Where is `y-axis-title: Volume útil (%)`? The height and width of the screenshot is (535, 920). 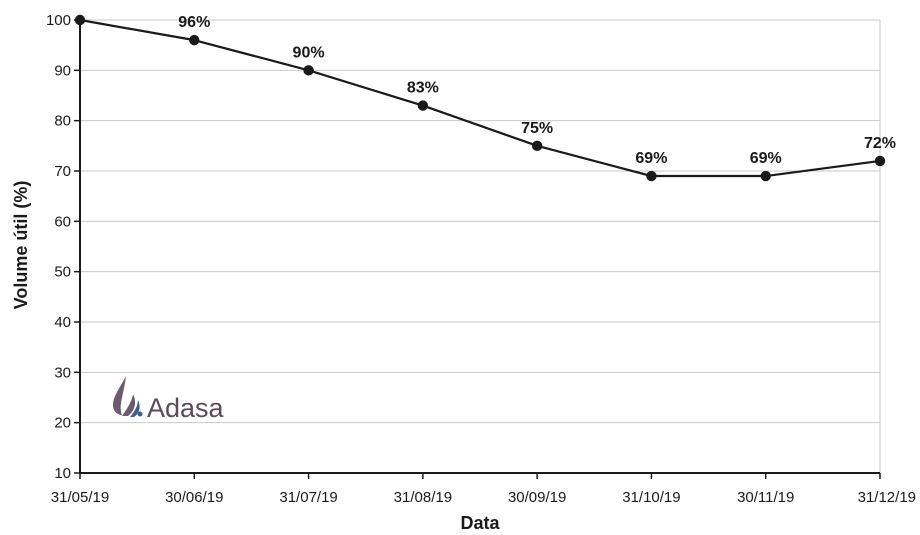
y-axis-title: Volume útil (%) is located at coordinates (21, 245).